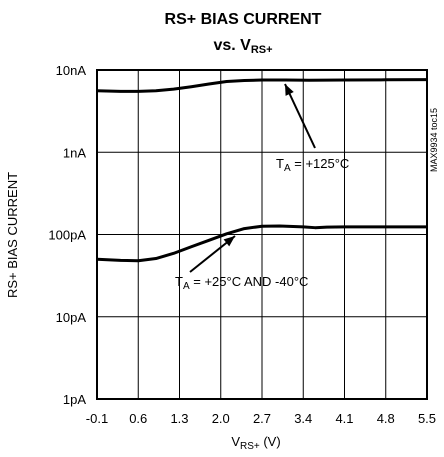 This screenshot has width=444, height=457. What do you see at coordinates (270, 441) in the screenshot?
I see `x-axis-title-suffix: (V)` at bounding box center [270, 441].